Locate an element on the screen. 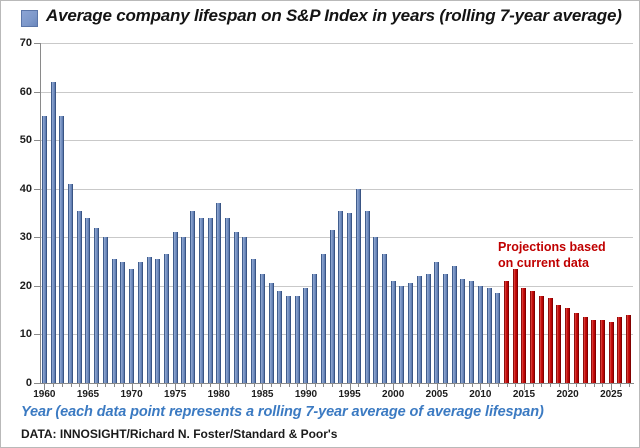  bar-1964 is located at coordinates (79, 296).